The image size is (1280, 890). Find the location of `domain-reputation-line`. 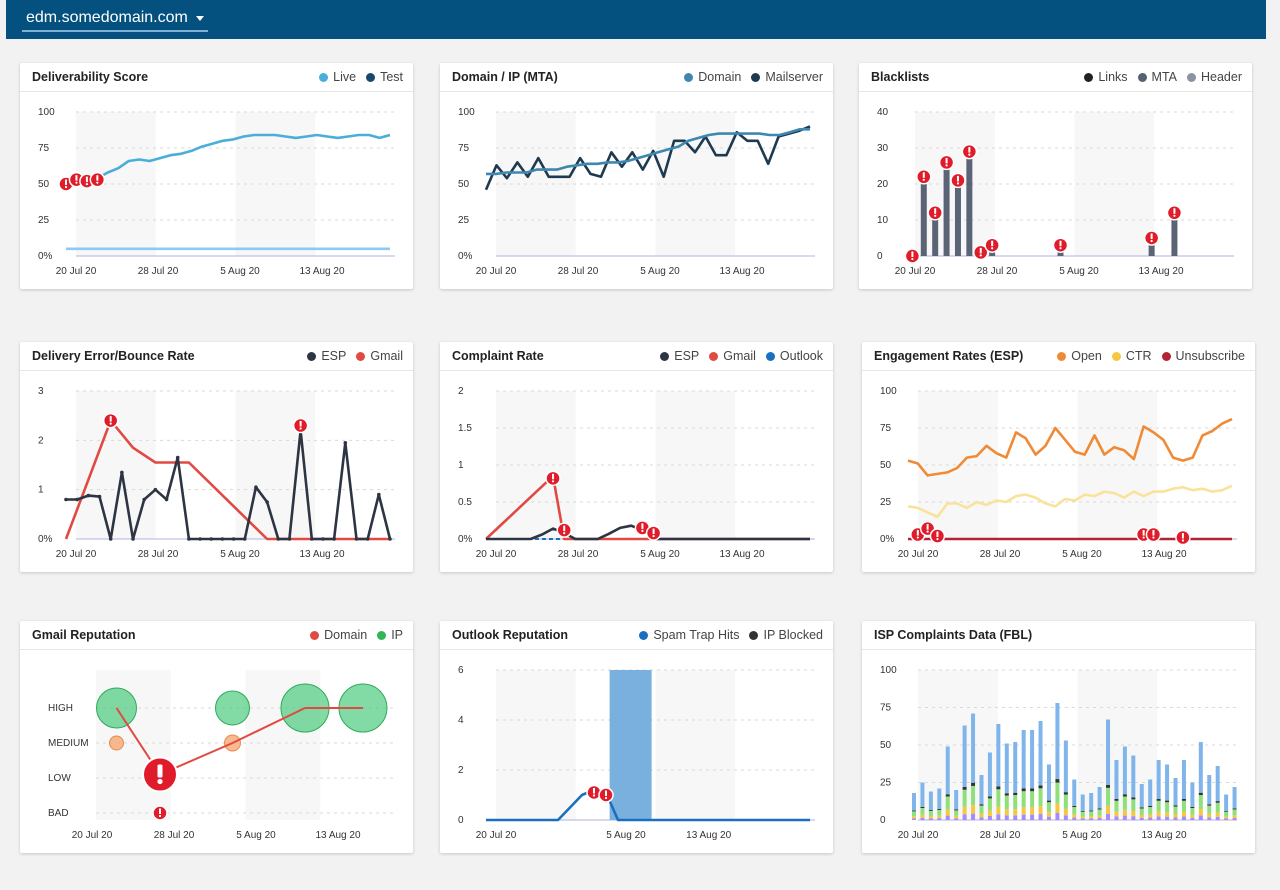

domain-reputation-line is located at coordinates (239, 741).